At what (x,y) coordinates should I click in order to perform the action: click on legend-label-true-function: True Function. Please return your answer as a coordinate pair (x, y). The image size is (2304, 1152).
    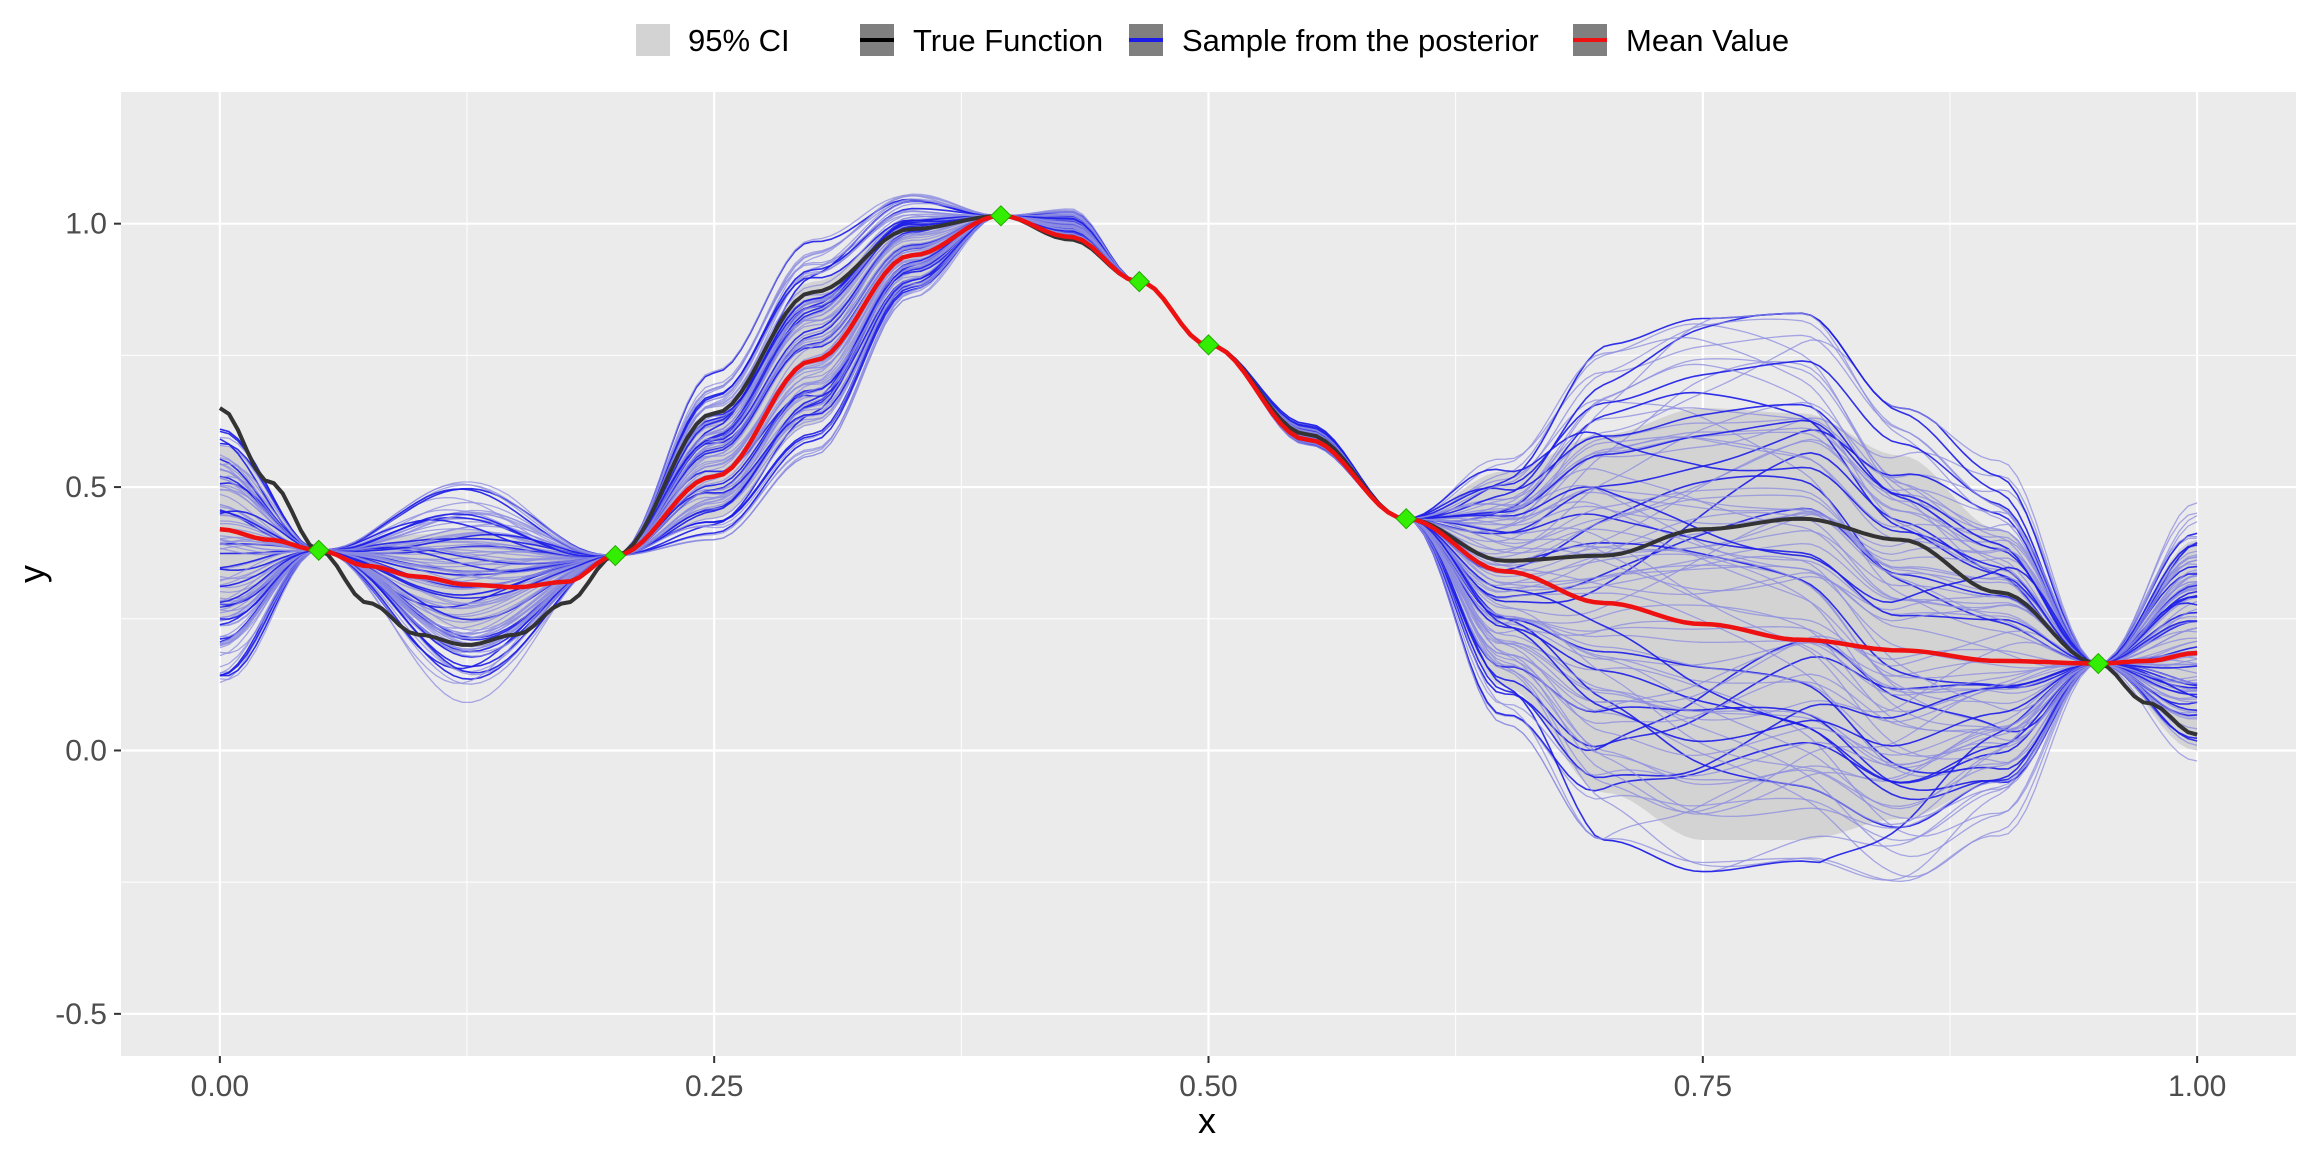
    Looking at the image, I should click on (1008, 40).